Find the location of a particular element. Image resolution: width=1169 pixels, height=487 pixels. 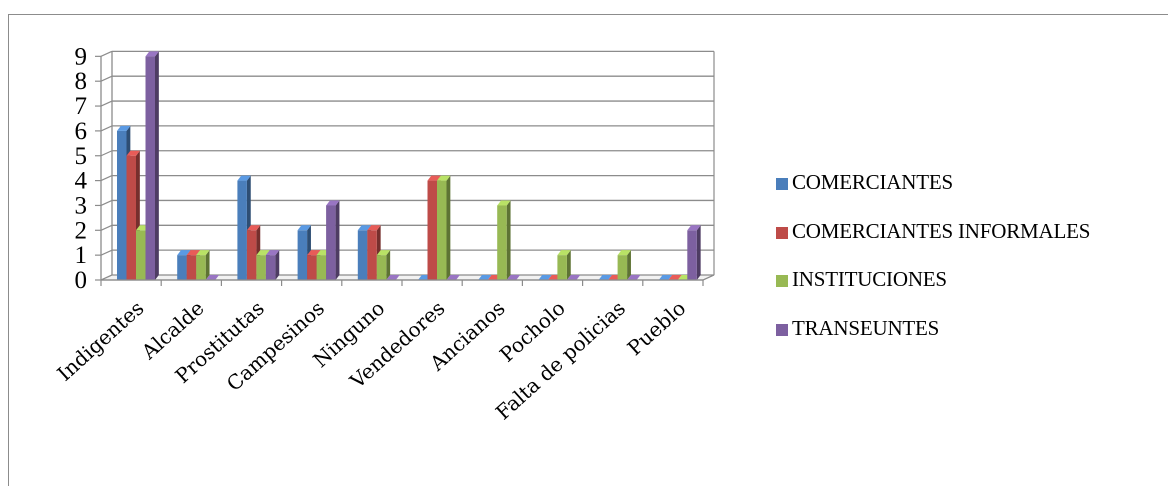

floor-edge is located at coordinates (708, 277).